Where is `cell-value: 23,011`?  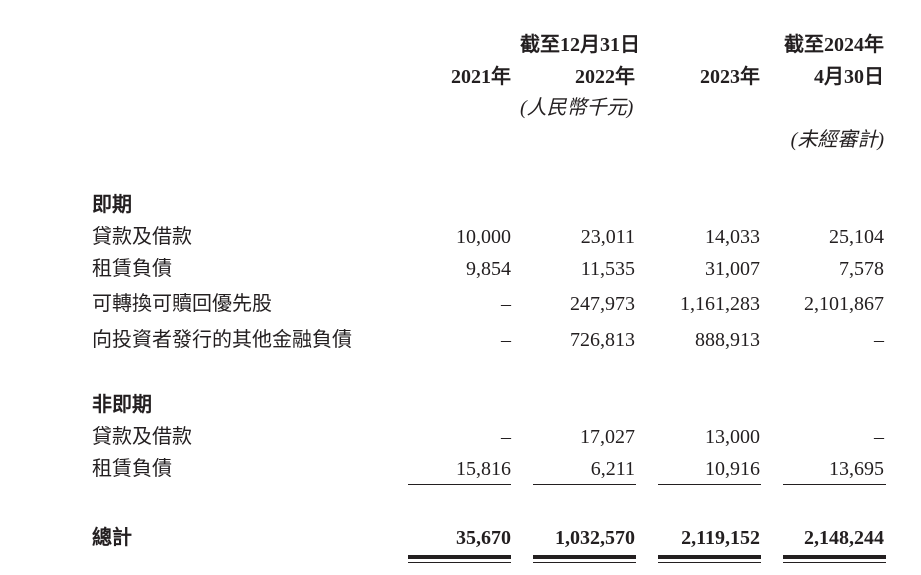
cell-value: 23,011 is located at coordinates (607, 237).